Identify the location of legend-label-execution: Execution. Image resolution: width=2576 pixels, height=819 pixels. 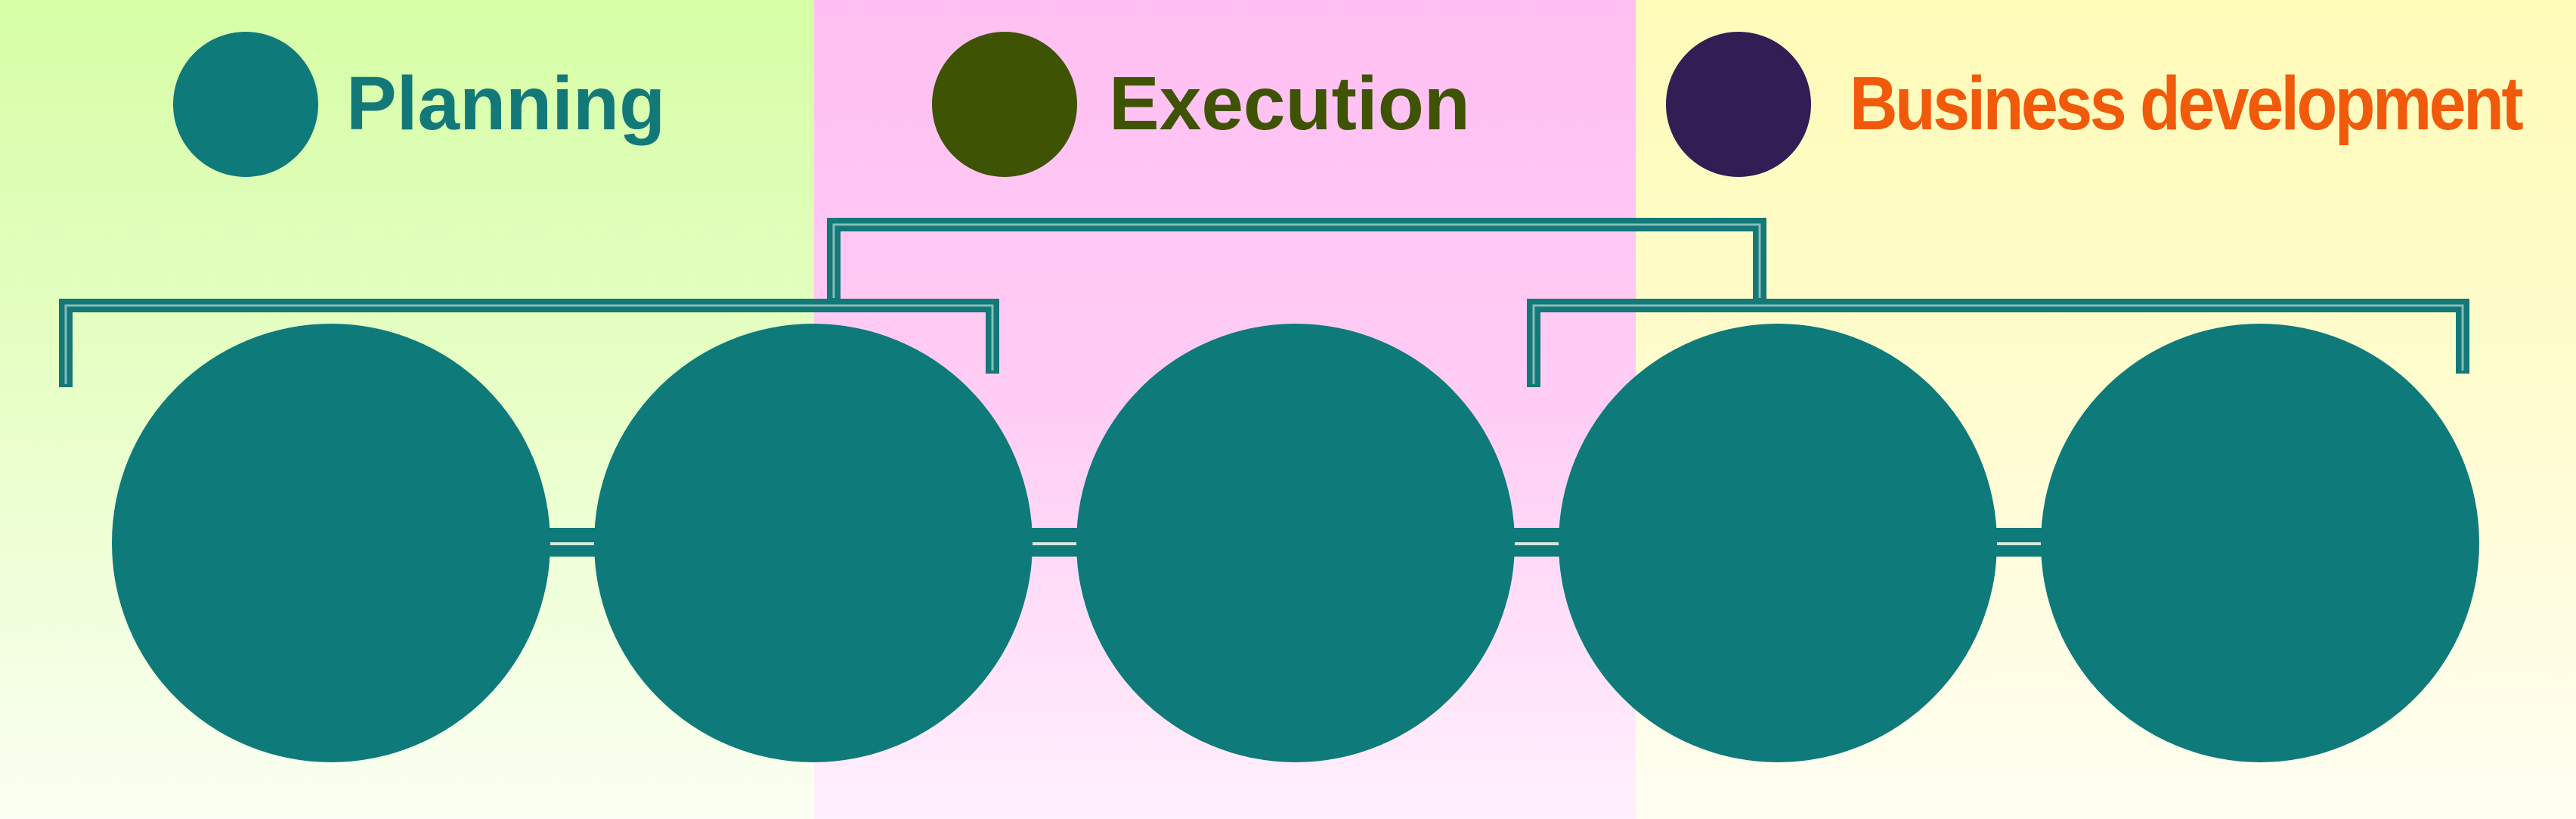
(1289, 103).